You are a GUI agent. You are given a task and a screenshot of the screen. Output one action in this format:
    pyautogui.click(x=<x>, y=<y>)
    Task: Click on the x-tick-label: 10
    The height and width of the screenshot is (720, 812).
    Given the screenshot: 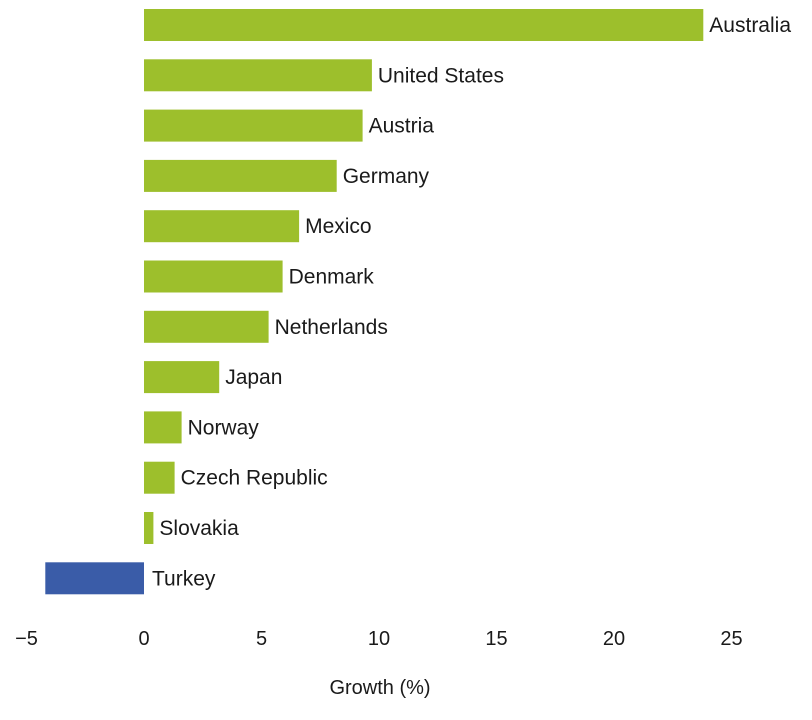 What is the action you would take?
    pyautogui.click(x=379, y=639)
    